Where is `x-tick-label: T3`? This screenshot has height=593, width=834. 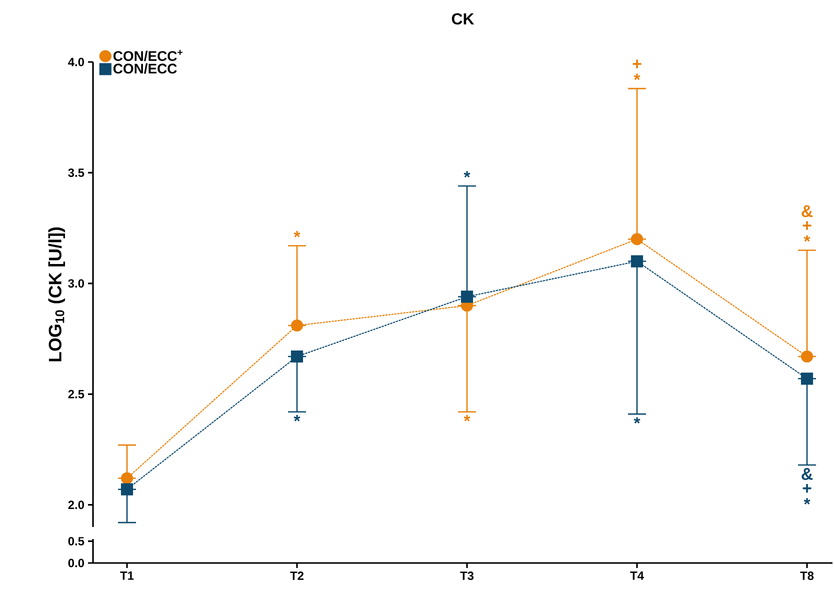 x-tick-label: T3 is located at coordinates (467, 576).